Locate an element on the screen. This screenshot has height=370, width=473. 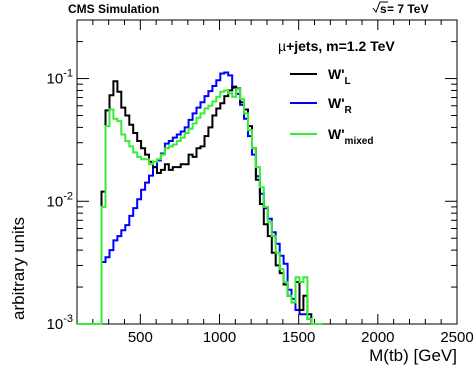
y-axis-label: arbitrary units is located at coordinates (18, 268).